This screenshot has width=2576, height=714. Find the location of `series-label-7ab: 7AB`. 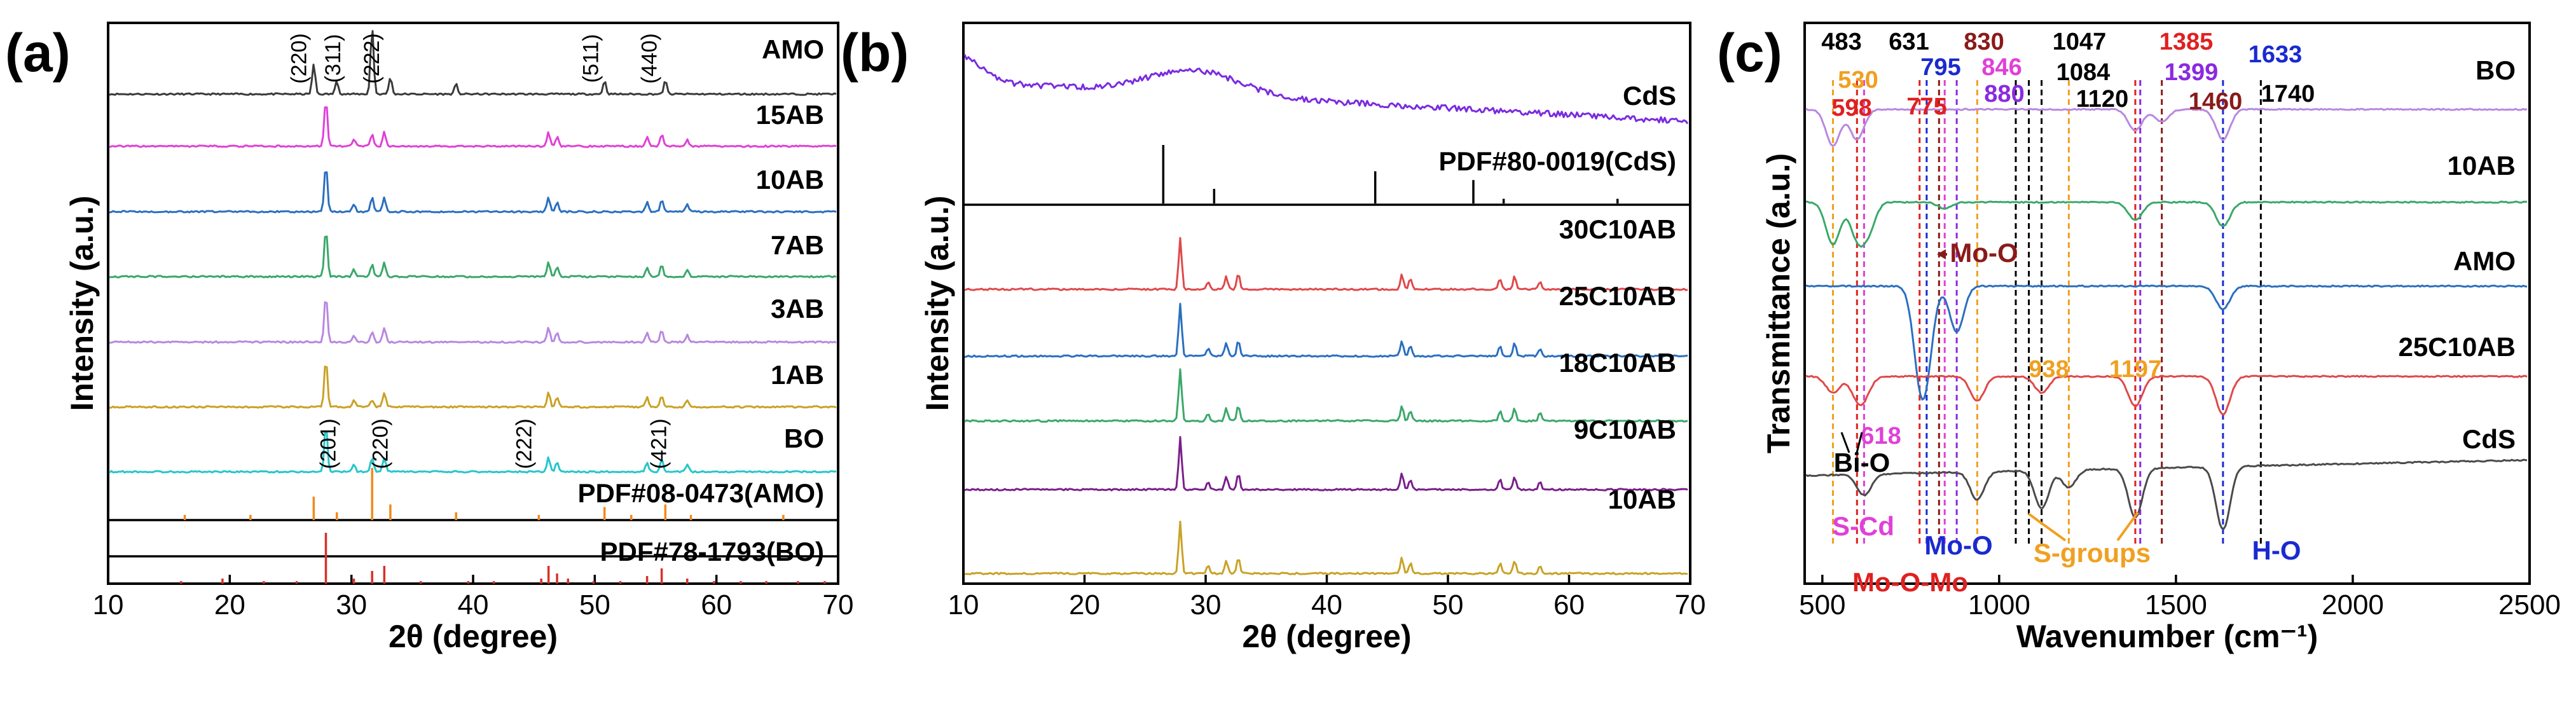

series-label-7ab: 7AB is located at coordinates (797, 245).